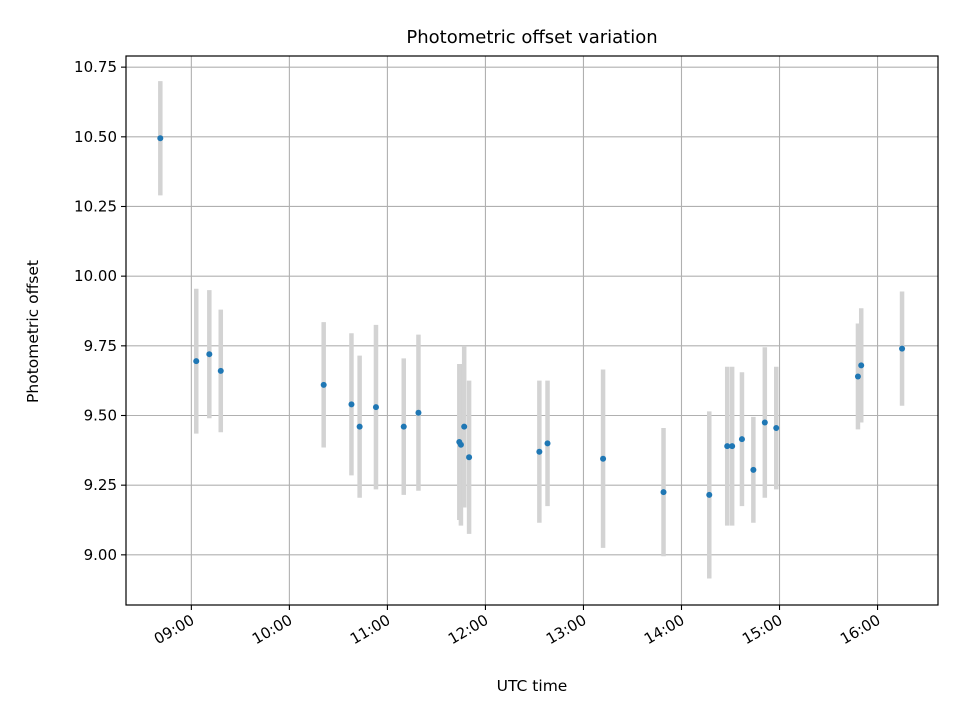  Describe the element at coordinates (95, 67) in the screenshot. I see `y-tick-label: 10.75` at that location.